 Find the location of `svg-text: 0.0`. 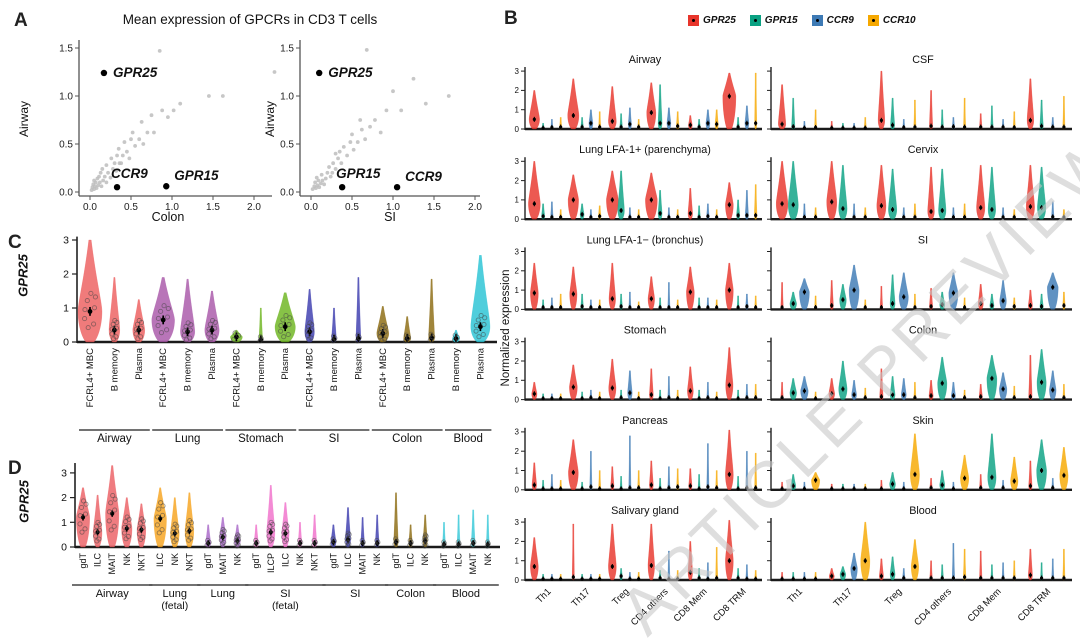

svg-text: 0.0 is located at coordinates (90, 207).